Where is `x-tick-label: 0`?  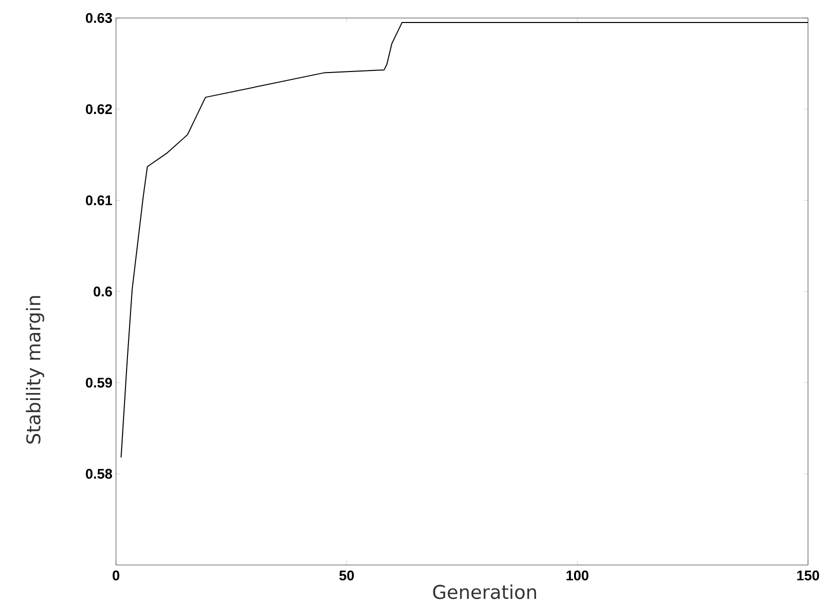 x-tick-label: 0 is located at coordinates (116, 575).